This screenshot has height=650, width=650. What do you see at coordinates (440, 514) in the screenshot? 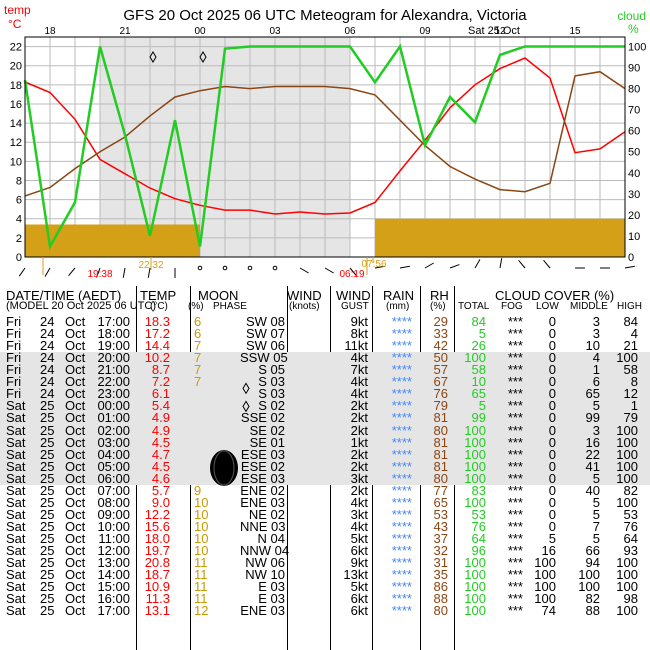
I see `cell-rh: 53` at bounding box center [440, 514].